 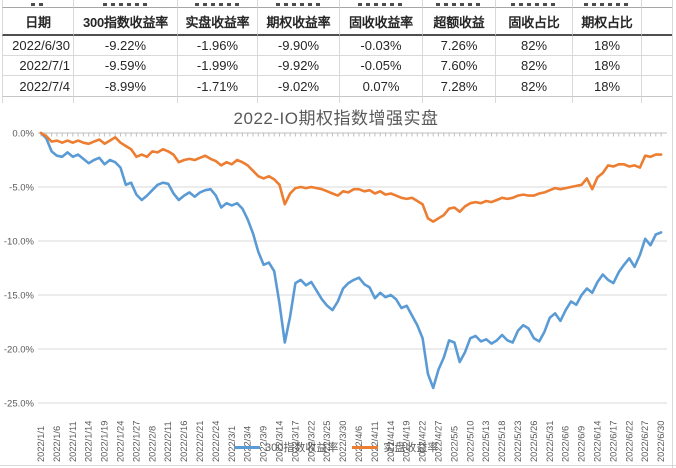 What do you see at coordinates (365, 447) in the screenshot?
I see `legend-line-marker` at bounding box center [365, 447].